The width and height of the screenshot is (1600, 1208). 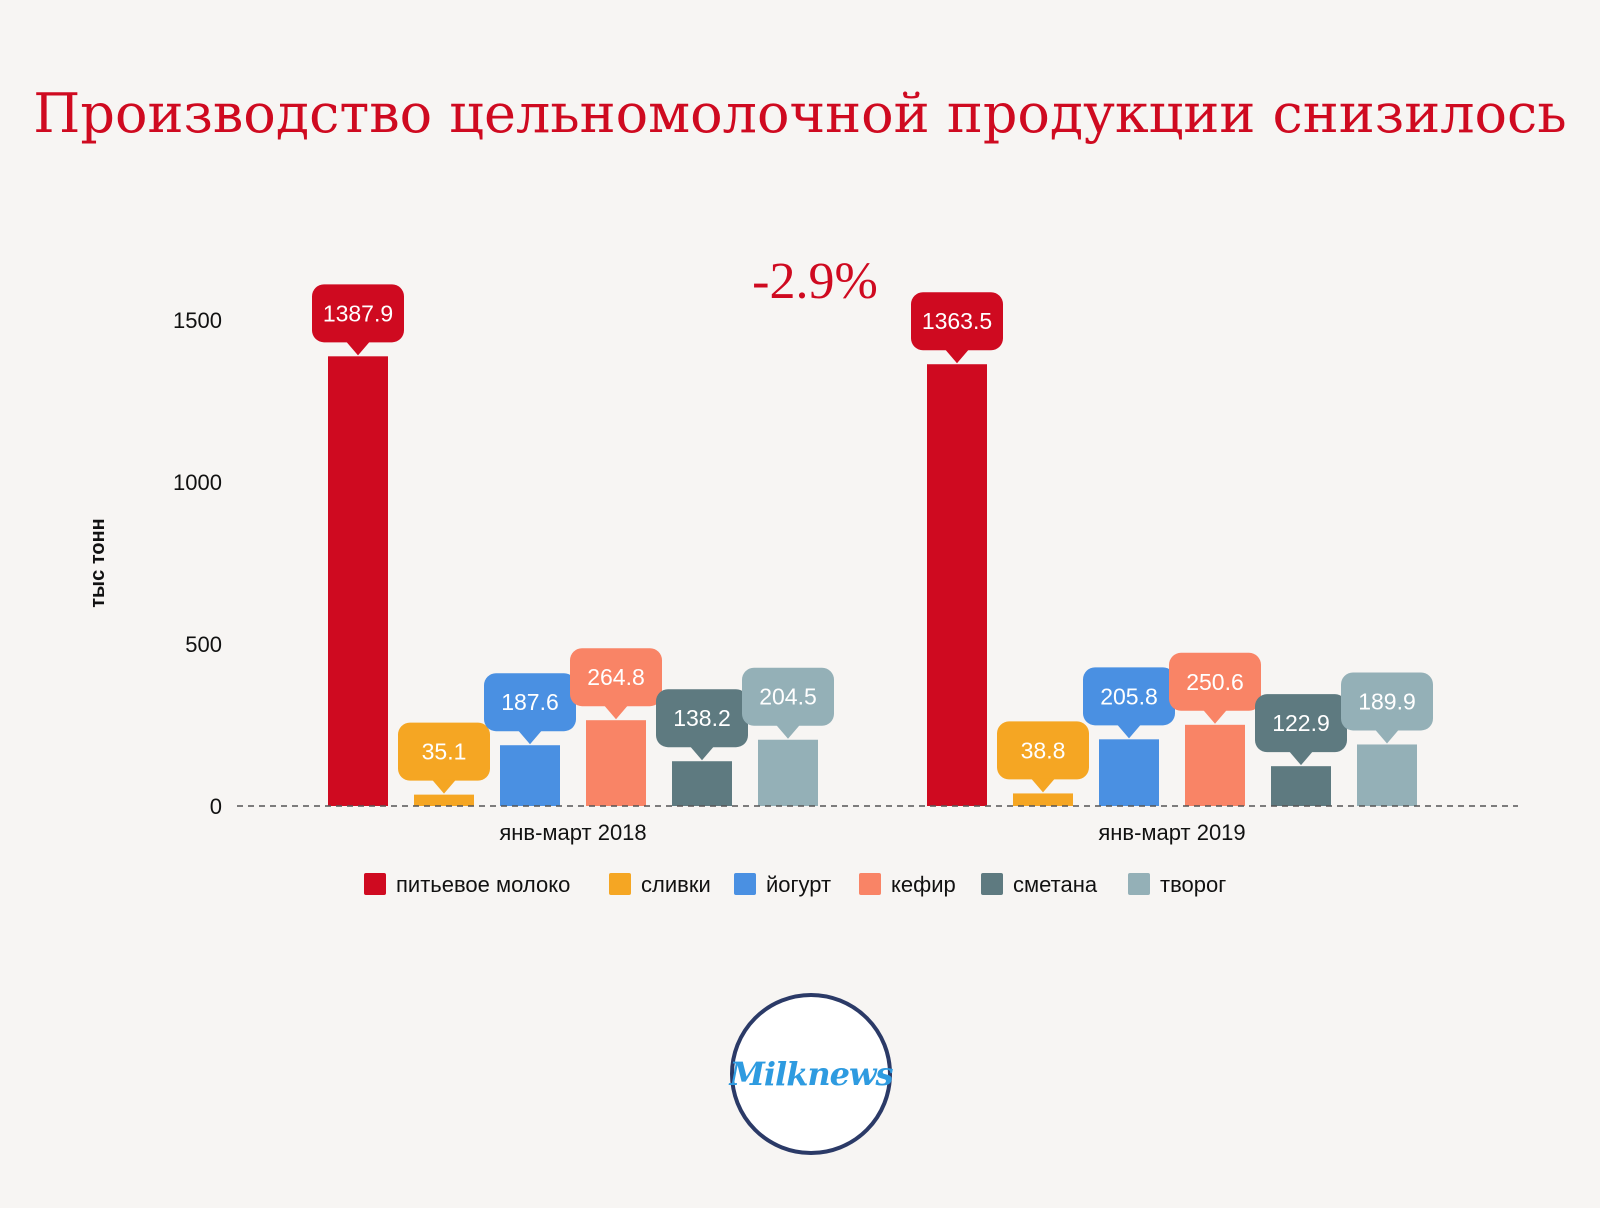 What do you see at coordinates (1055, 884) in the screenshot?
I see `legend-label: сметана` at bounding box center [1055, 884].